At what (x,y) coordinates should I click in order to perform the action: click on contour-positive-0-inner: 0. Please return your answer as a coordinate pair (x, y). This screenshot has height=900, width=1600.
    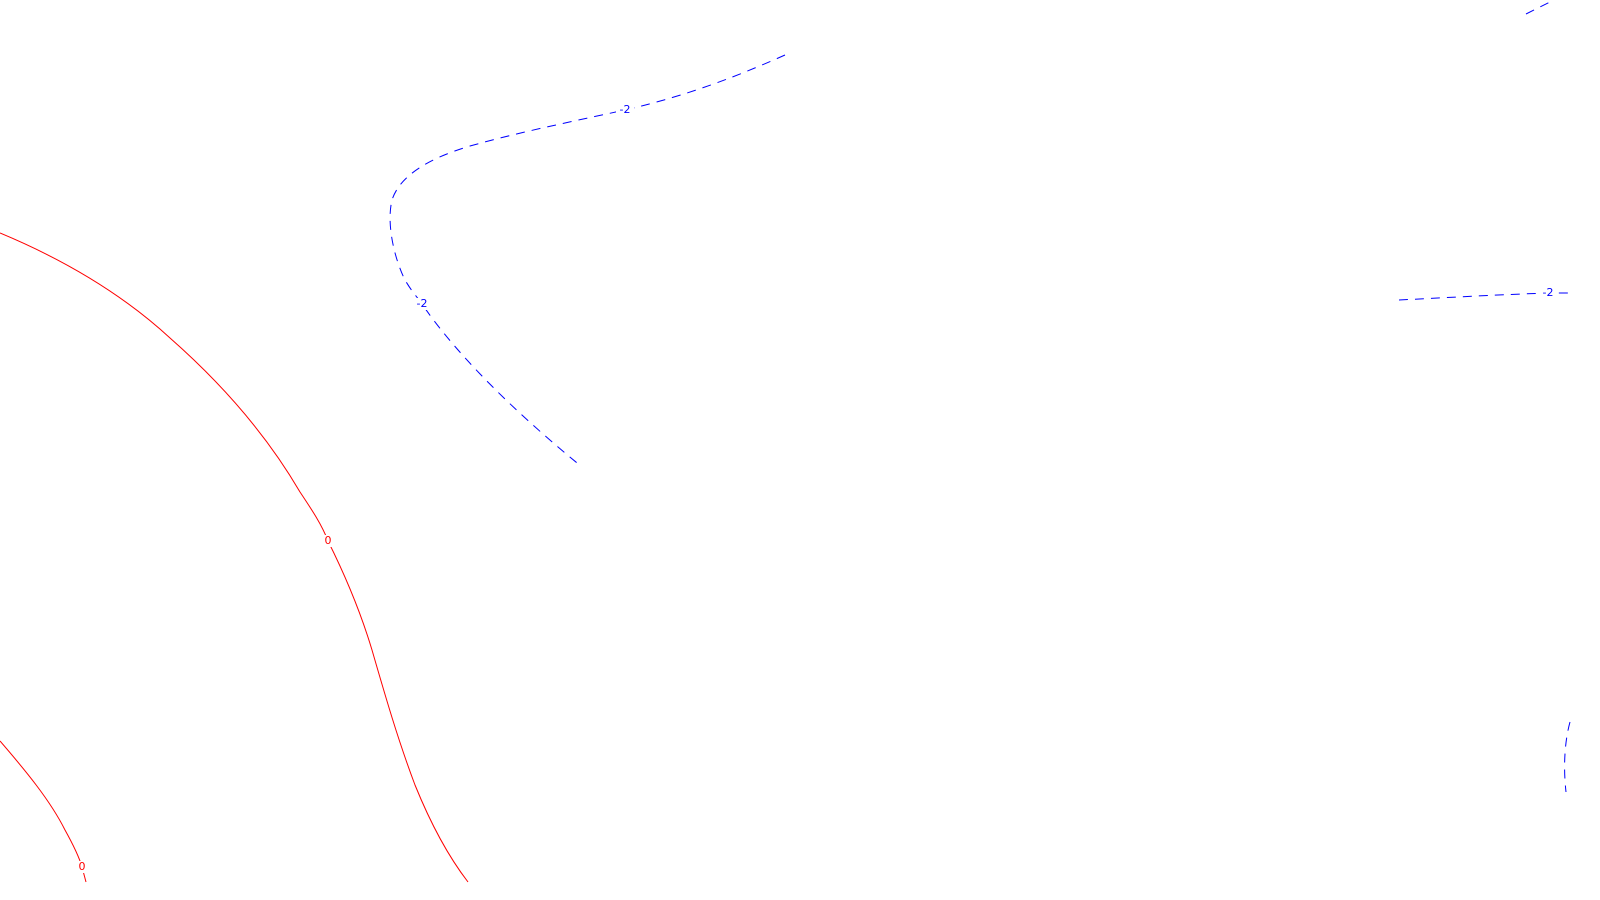
    Looking at the image, I should click on (44, 811).